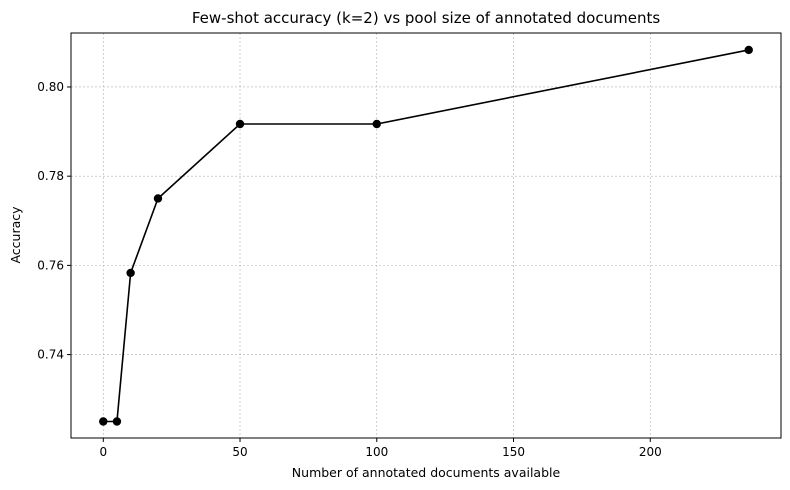 The width and height of the screenshot is (790, 490). I want to click on y-axis-label: Accuracy, so click(15, 235).